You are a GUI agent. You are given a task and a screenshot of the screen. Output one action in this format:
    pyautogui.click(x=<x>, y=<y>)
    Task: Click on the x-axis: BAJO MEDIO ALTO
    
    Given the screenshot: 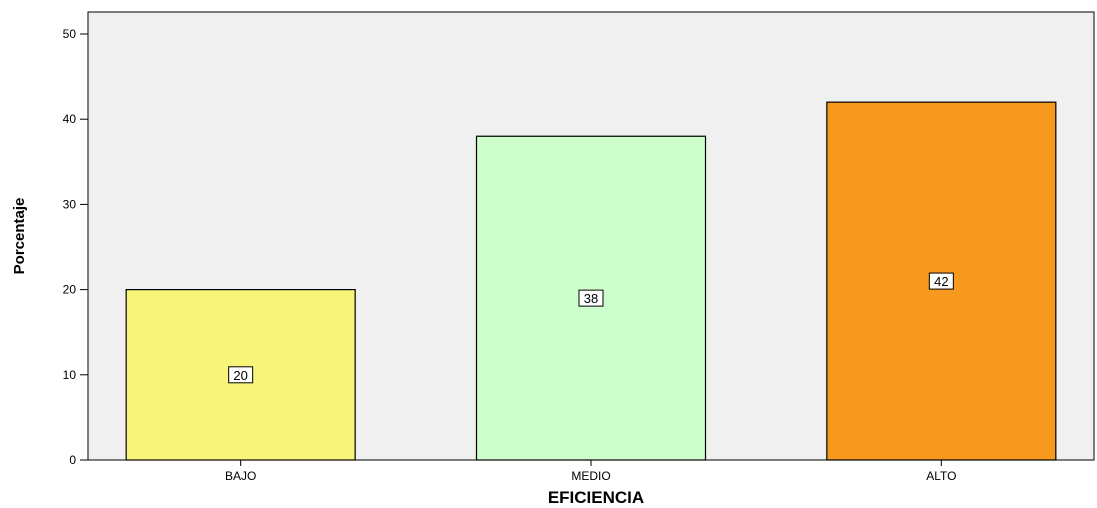 What is the action you would take?
    pyautogui.click(x=590, y=471)
    